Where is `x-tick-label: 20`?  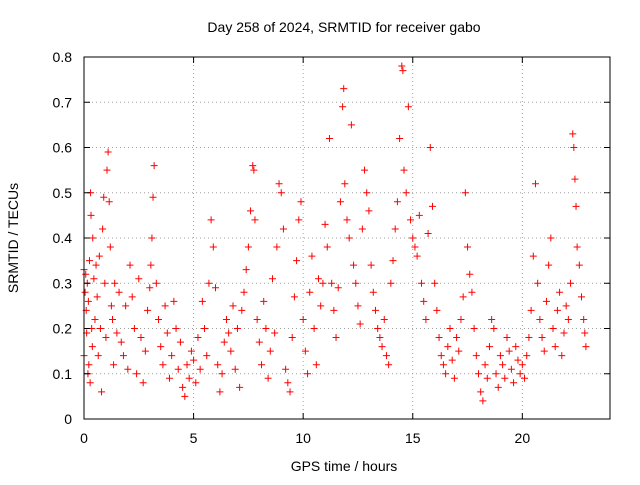
x-tick-label: 20 is located at coordinates (523, 438).